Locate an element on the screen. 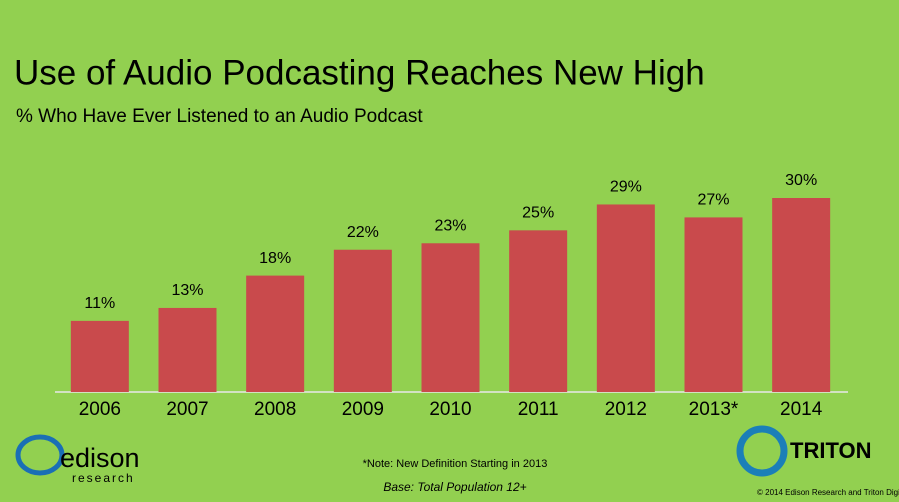 This screenshot has width=899, height=502. value-label: 23% is located at coordinates (450, 225).